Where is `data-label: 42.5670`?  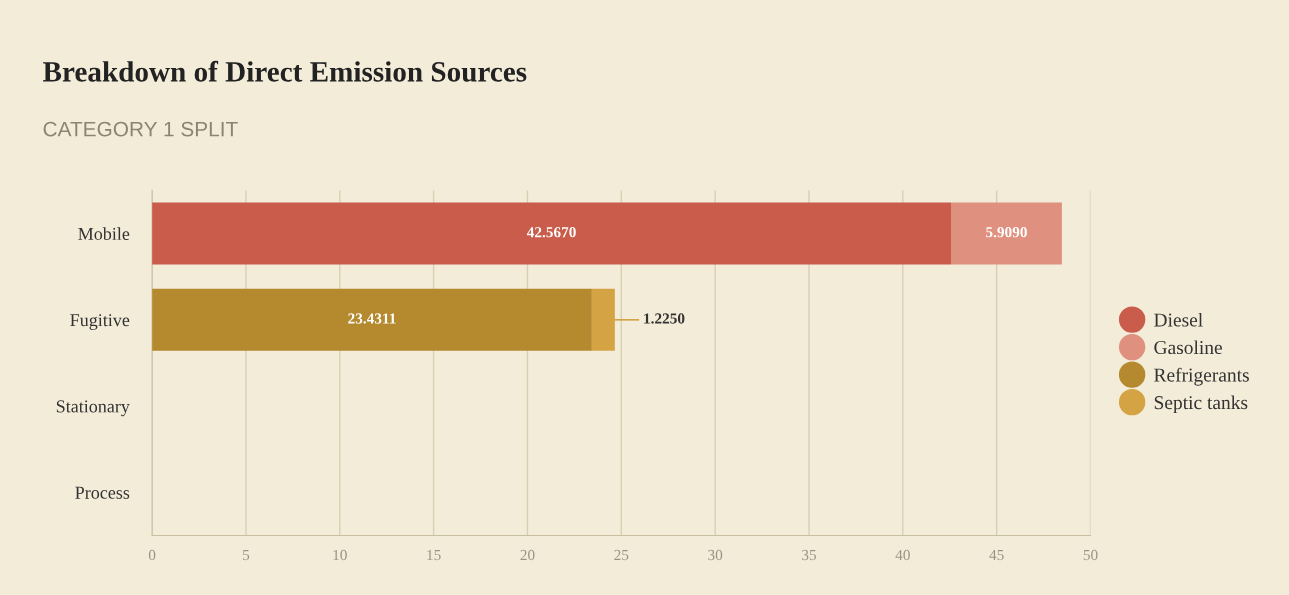
data-label: 42.5670 is located at coordinates (551, 232).